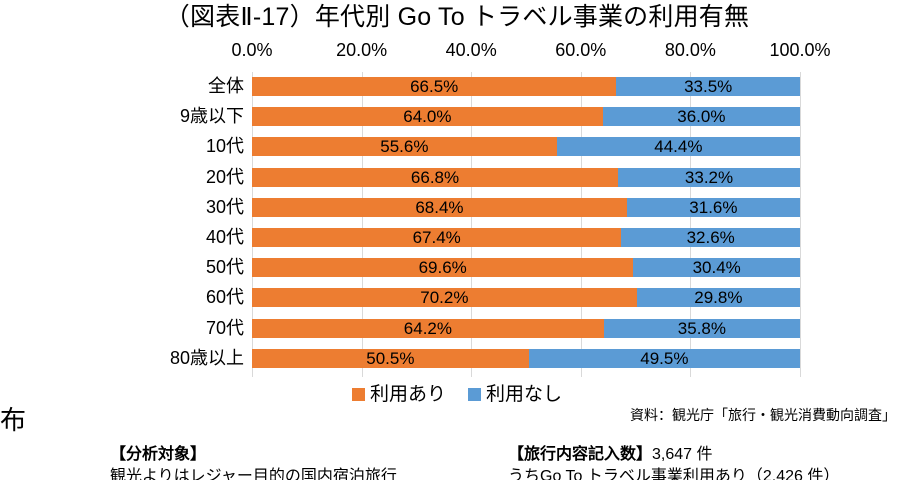 The width and height of the screenshot is (914, 480). What do you see at coordinates (407, 394) in the screenshot?
I see `legend-label: 利用あり` at bounding box center [407, 394].